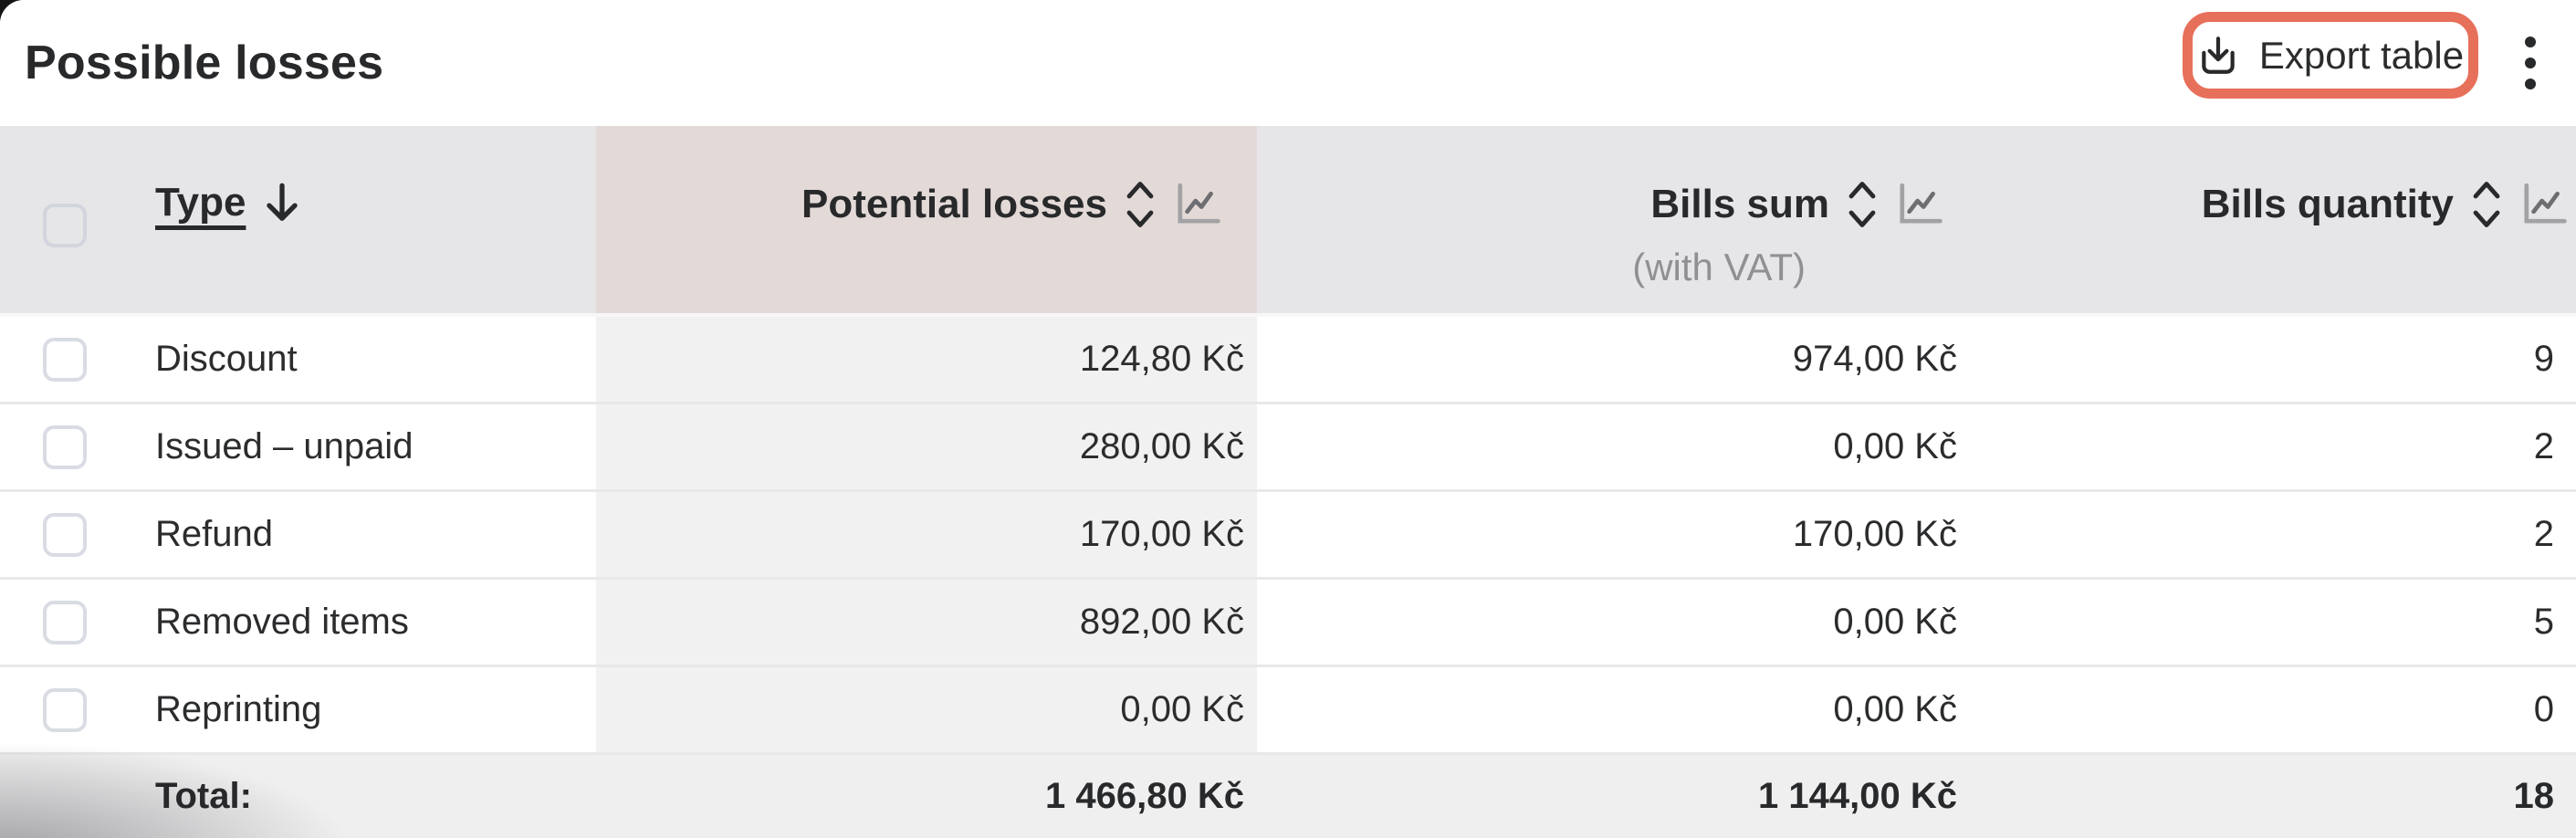 This screenshot has height=838, width=2576. I want to click on sort-control-bills-sum: Bills sum, so click(1796, 204).